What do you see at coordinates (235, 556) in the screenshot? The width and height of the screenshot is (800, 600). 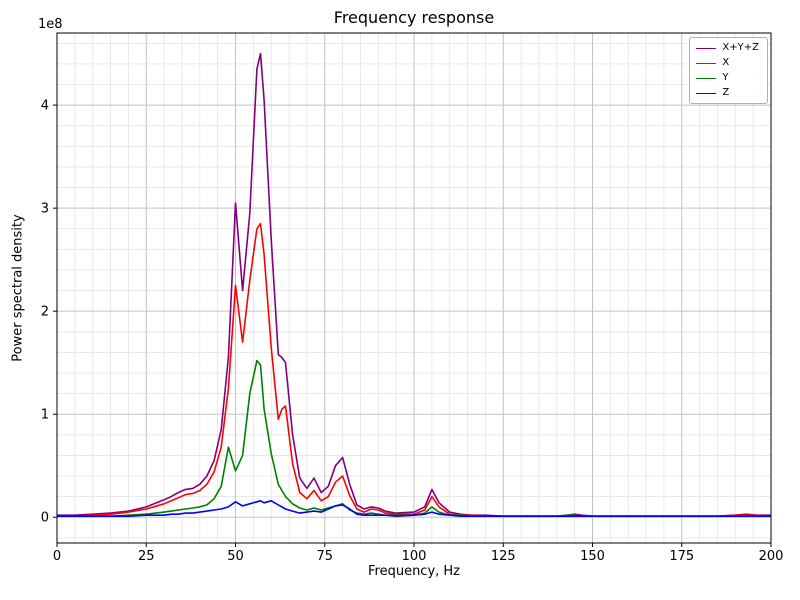 I see `x-tick-label: 50` at bounding box center [235, 556].